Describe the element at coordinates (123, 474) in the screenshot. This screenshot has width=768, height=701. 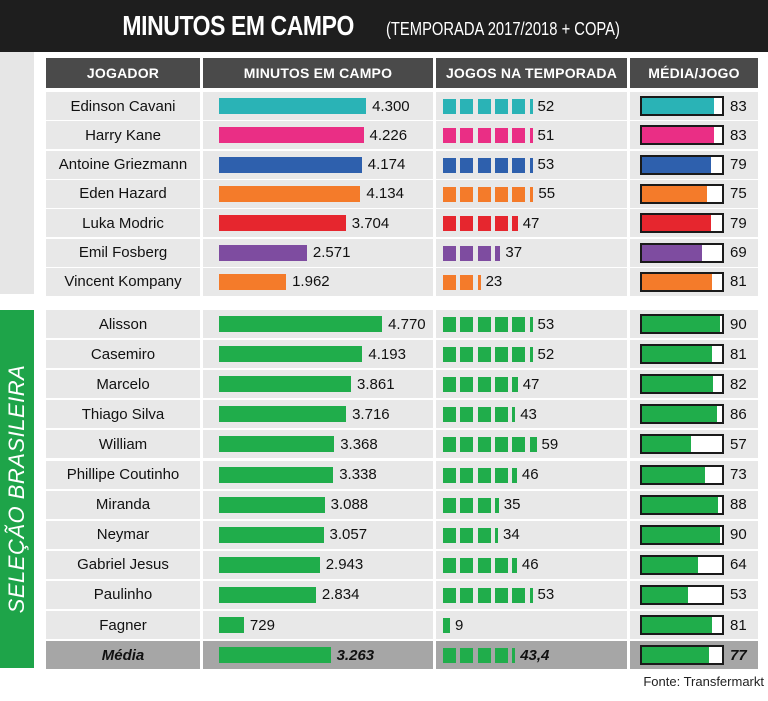
I see `player-name: Phillipe Coutinho` at that location.